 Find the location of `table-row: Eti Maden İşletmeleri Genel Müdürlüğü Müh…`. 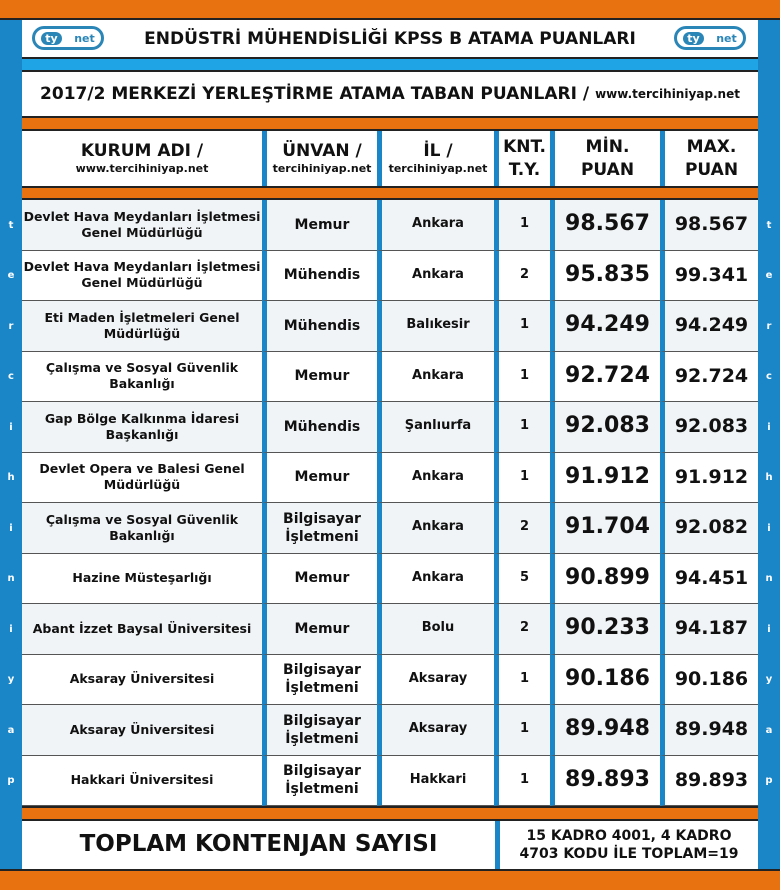

table-row: Eti Maden İşletmeleri Genel Müdürlüğü Müh… is located at coordinates (390, 326).